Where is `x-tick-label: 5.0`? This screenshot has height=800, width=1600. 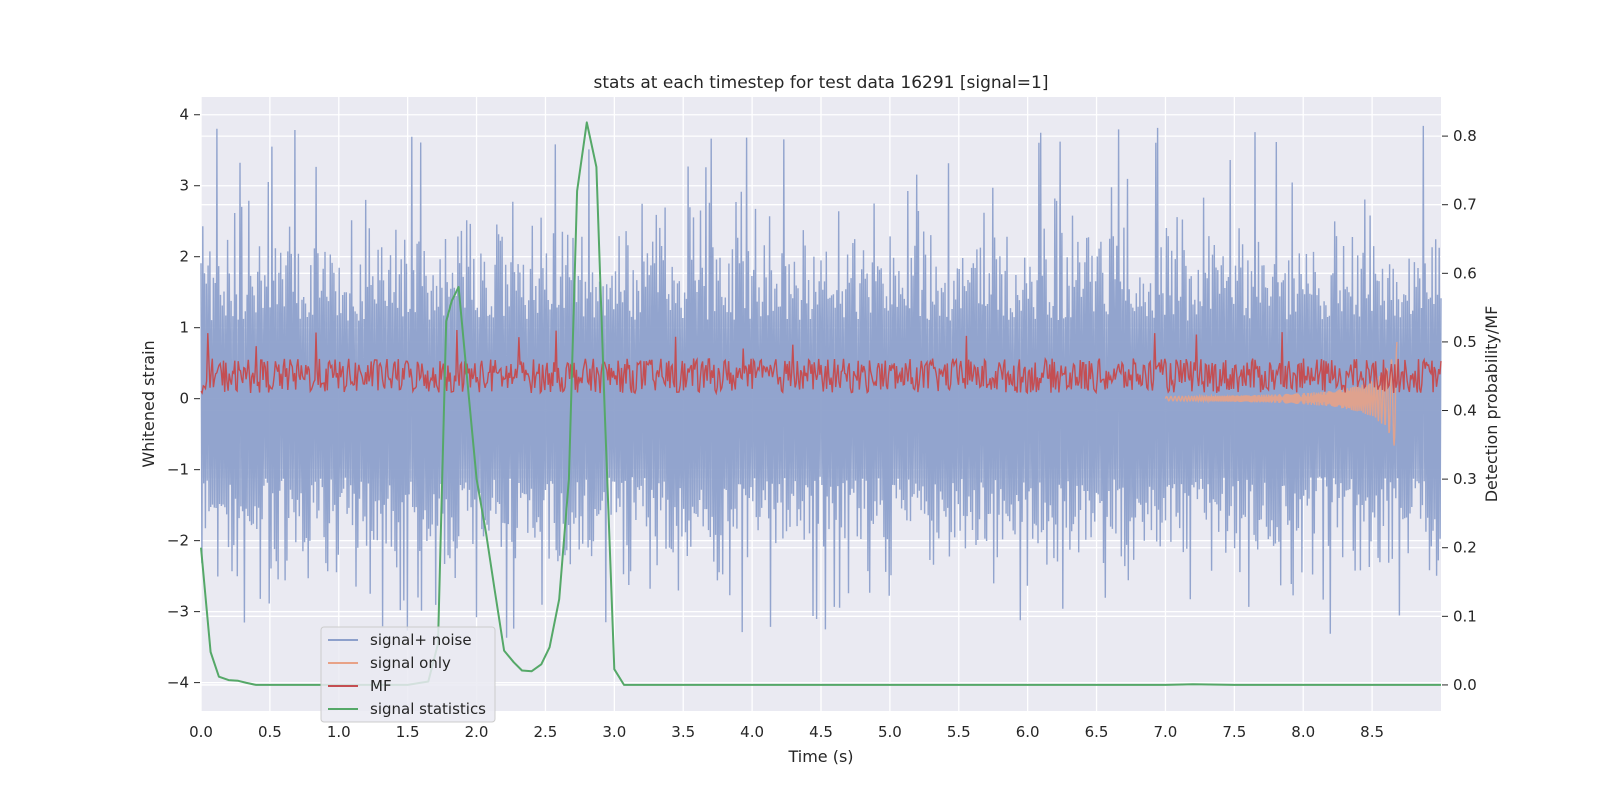 x-tick-label: 5.0 is located at coordinates (890, 732).